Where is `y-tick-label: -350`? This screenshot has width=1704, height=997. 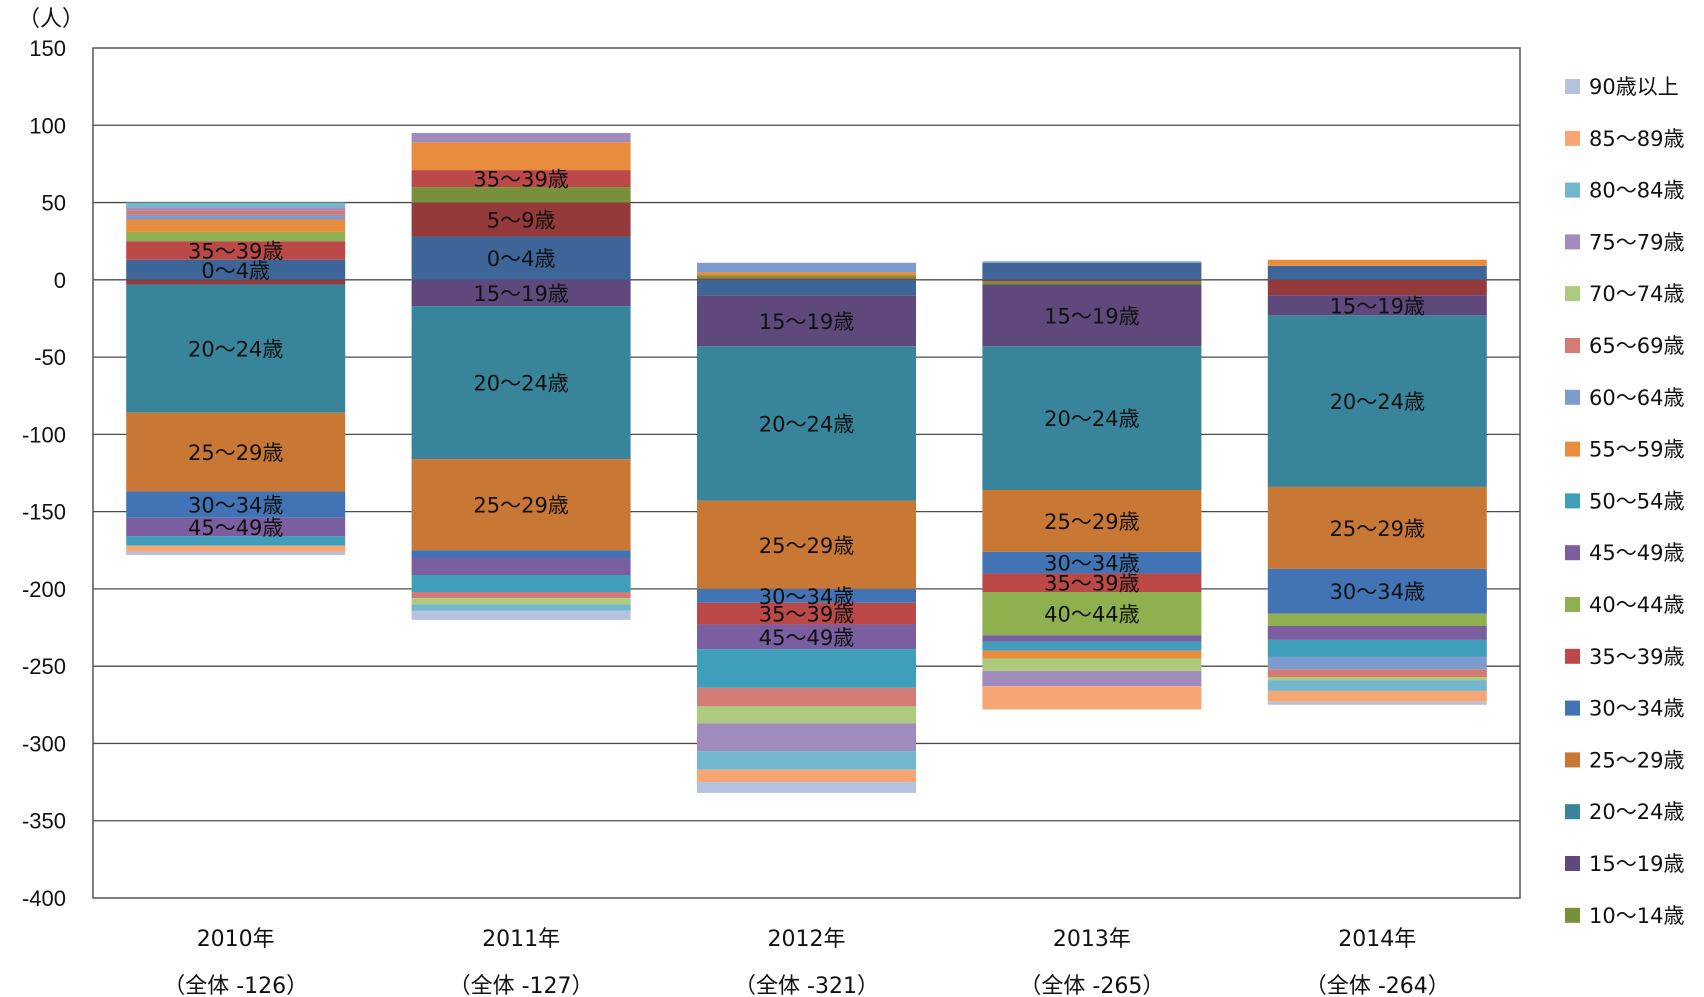
y-tick-label: -350 is located at coordinates (44, 821).